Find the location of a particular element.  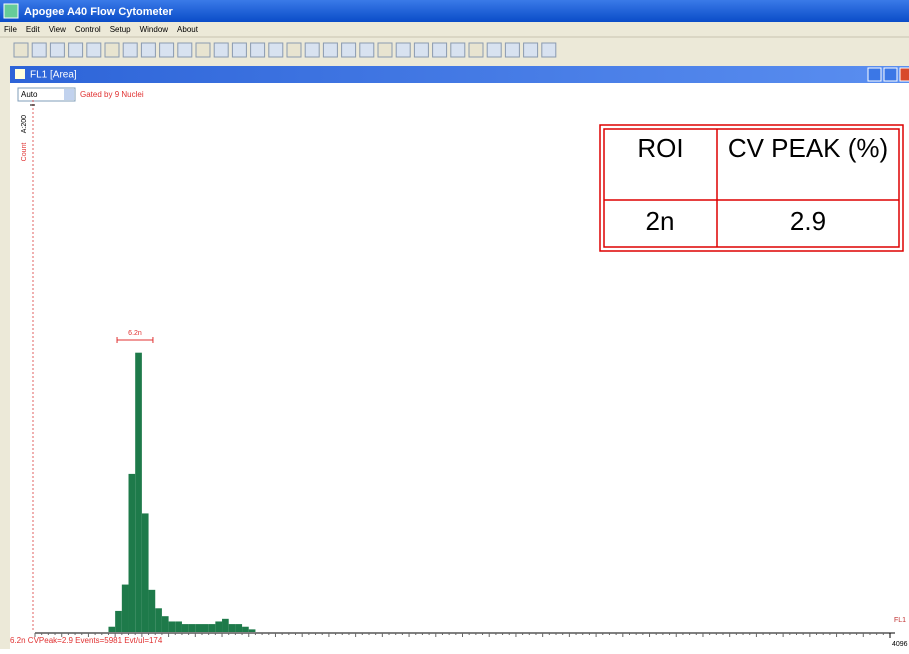

menu-bar: File Edit View Control Setup Window About is located at coordinates (101, 29).